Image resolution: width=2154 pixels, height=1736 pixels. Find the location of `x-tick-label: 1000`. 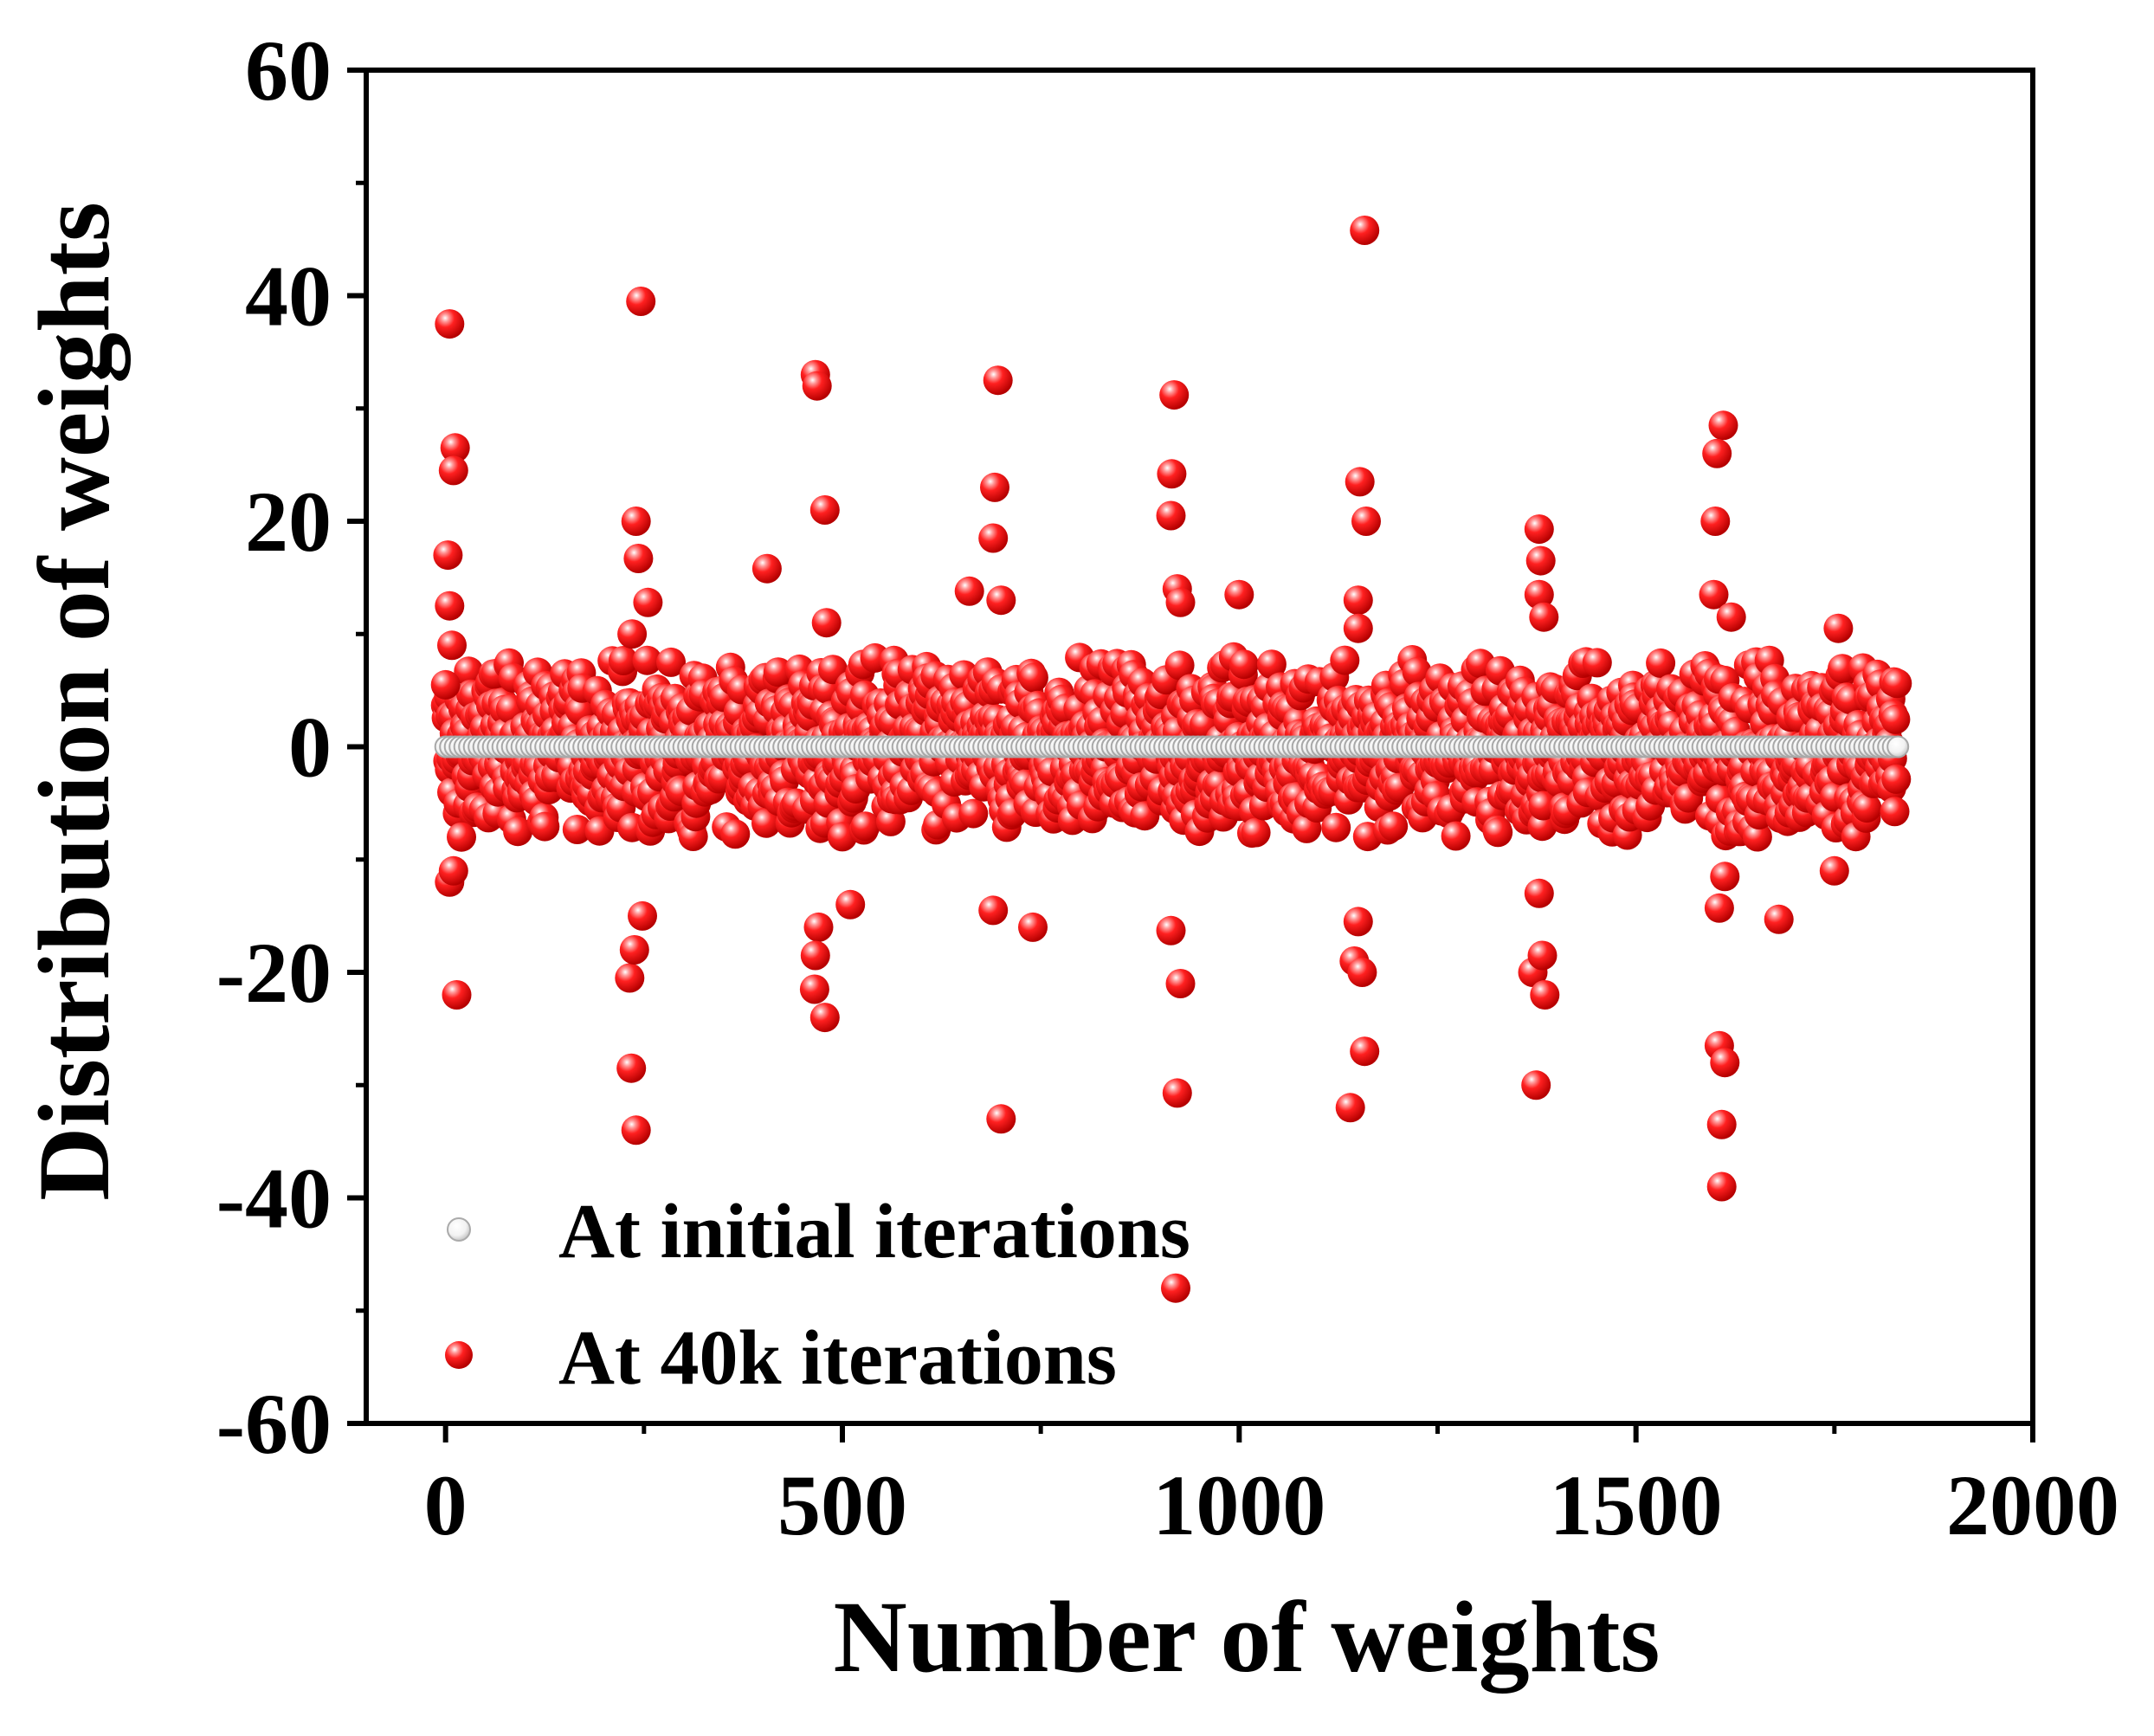

x-tick-label: 1000 is located at coordinates (1238, 1505).